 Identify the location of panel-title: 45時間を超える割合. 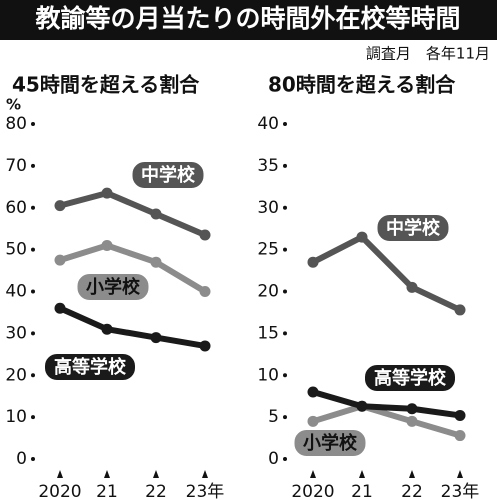
(106, 85).